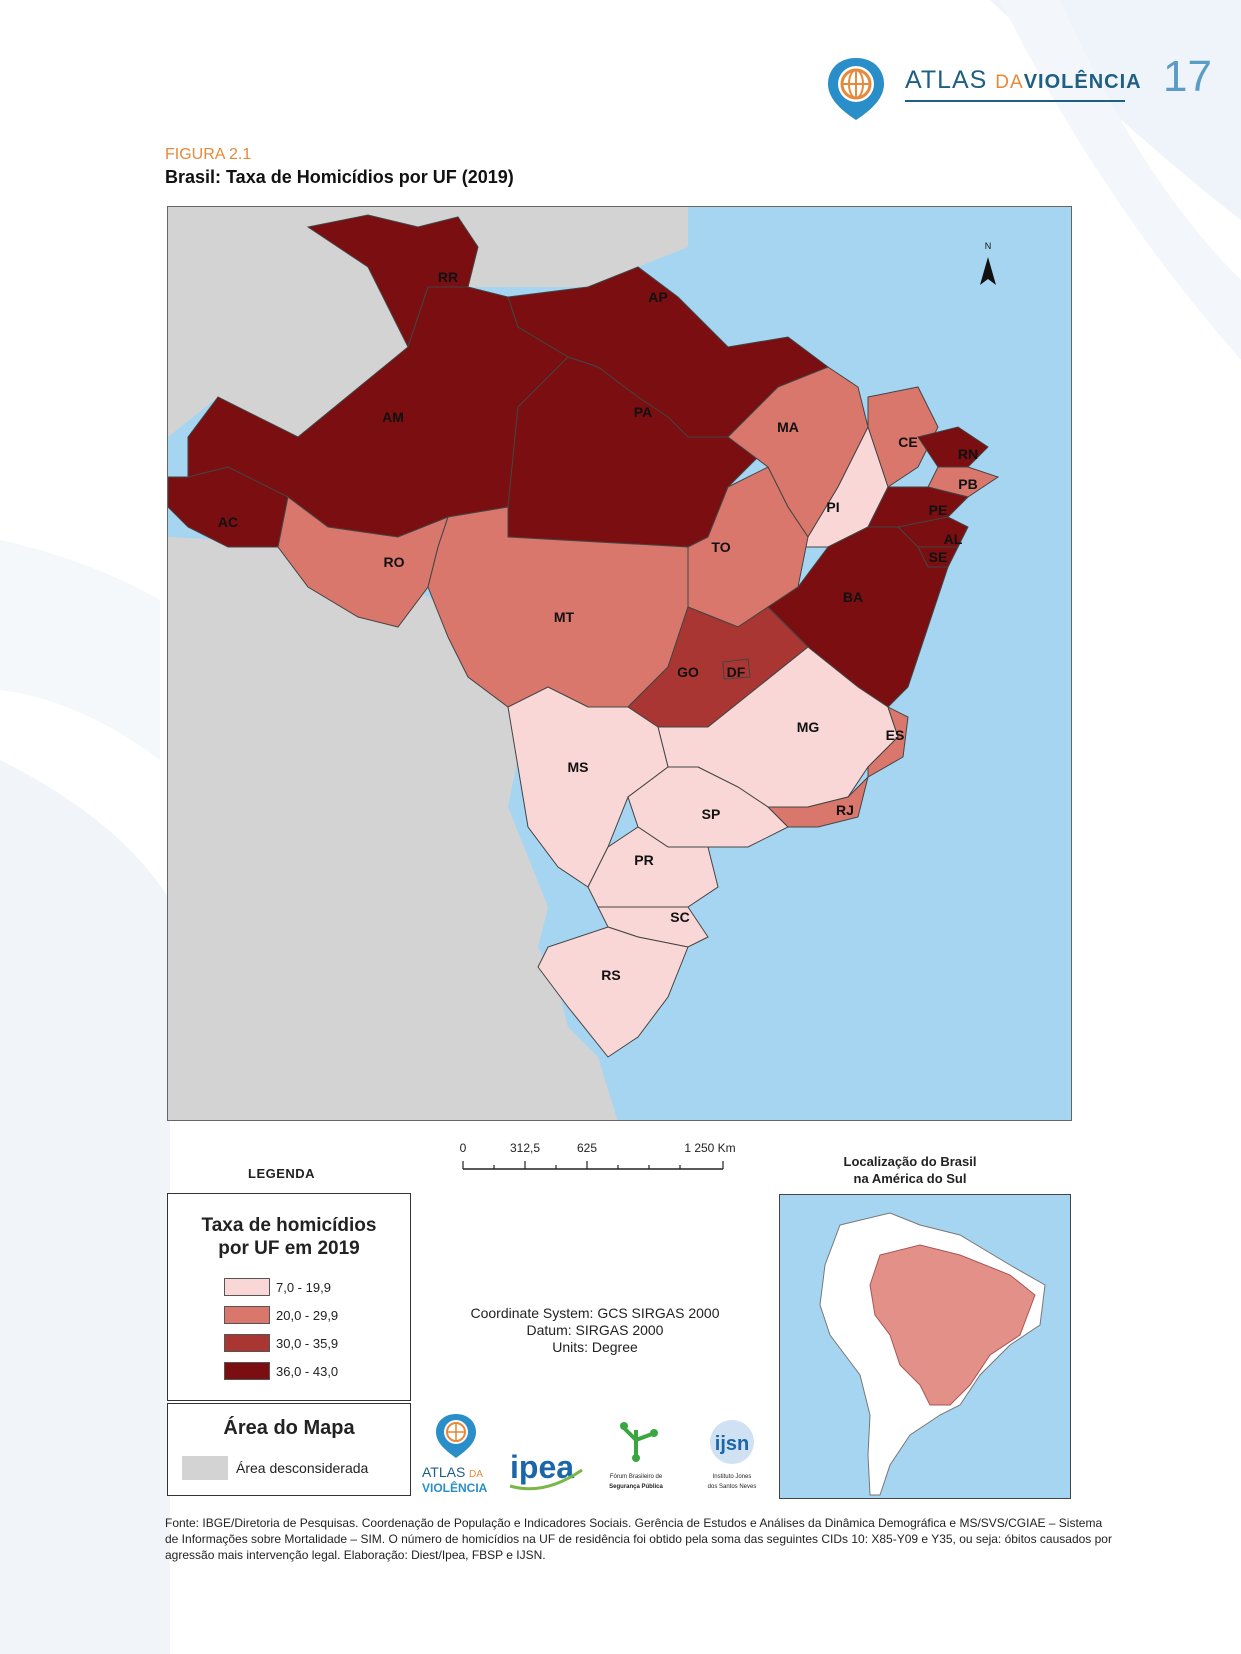 This screenshot has height=1654, width=1241. What do you see at coordinates (620, 1157) in the screenshot?
I see `scale-bar: 0 312,5 625 1 250 Km` at bounding box center [620, 1157].